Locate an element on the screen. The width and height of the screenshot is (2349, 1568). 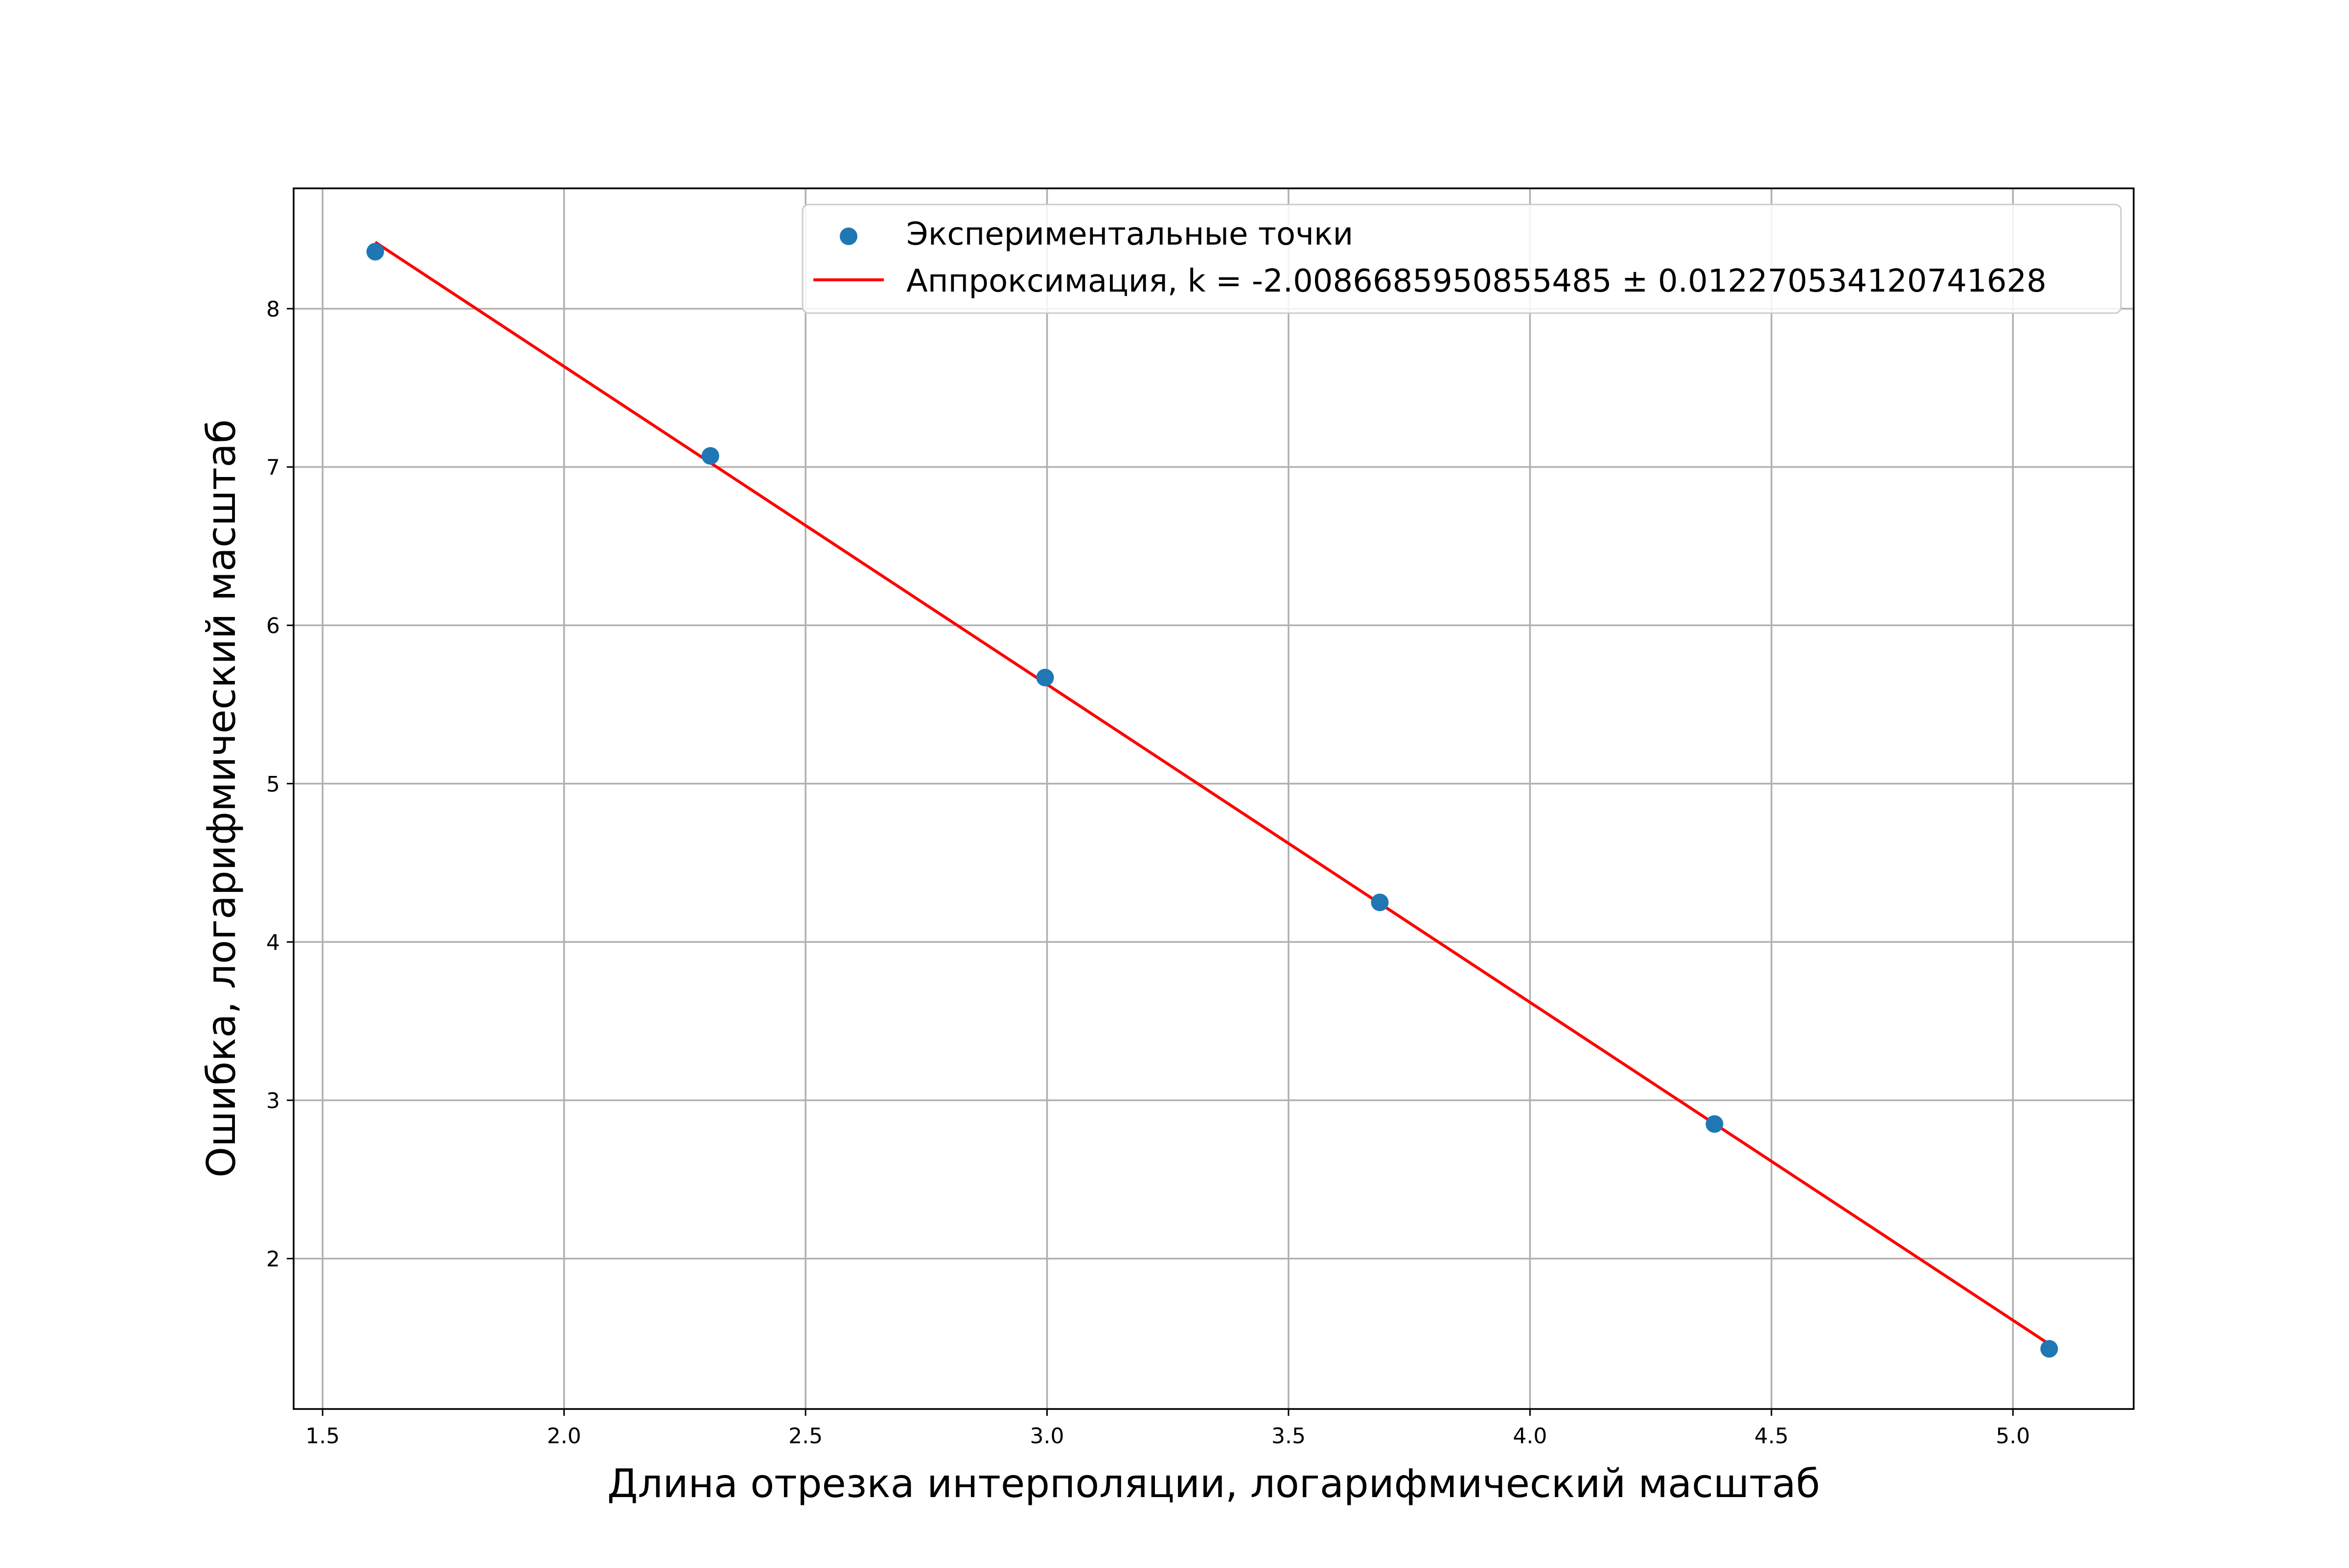
legend-label-scatter: Экспериментальные точки is located at coordinates (1129, 234).